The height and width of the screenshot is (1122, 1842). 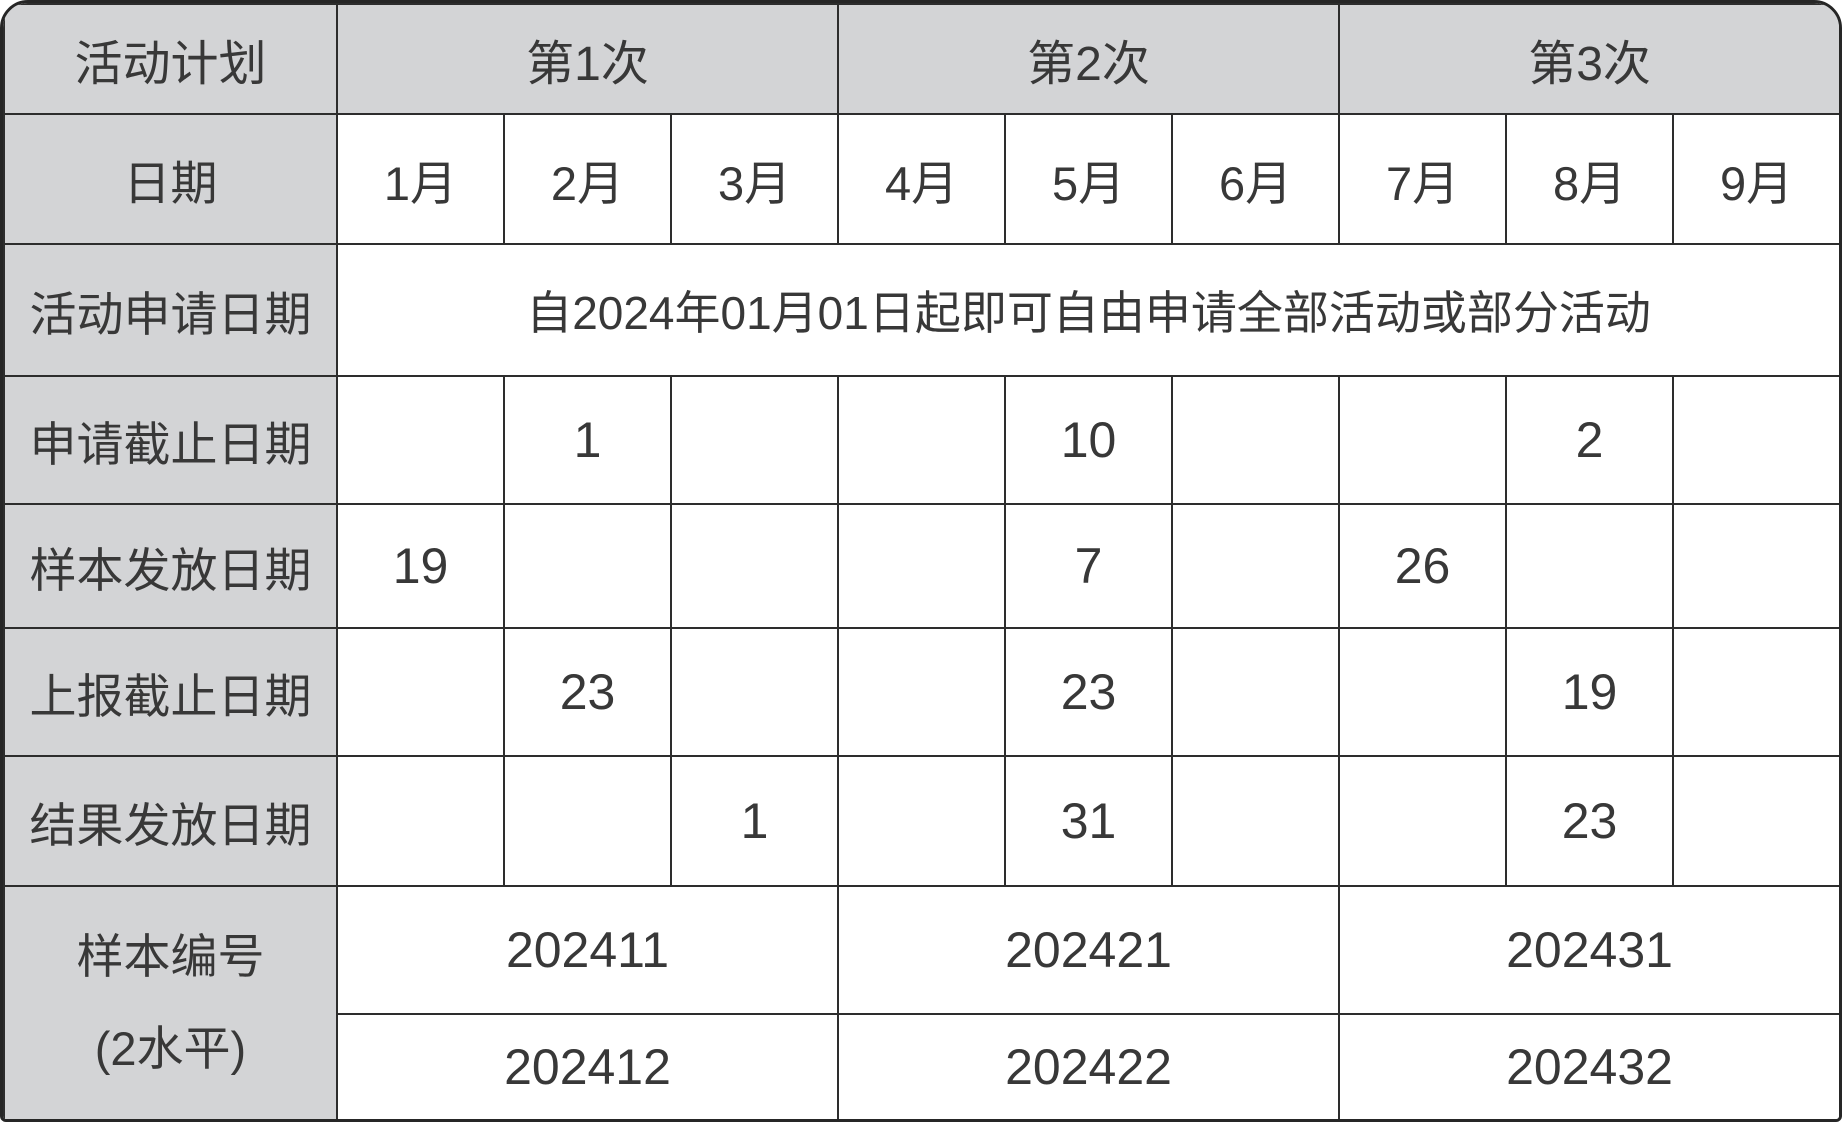 What do you see at coordinates (1089, 950) in the screenshot?
I see `sample-id-cell: 202421` at bounding box center [1089, 950].